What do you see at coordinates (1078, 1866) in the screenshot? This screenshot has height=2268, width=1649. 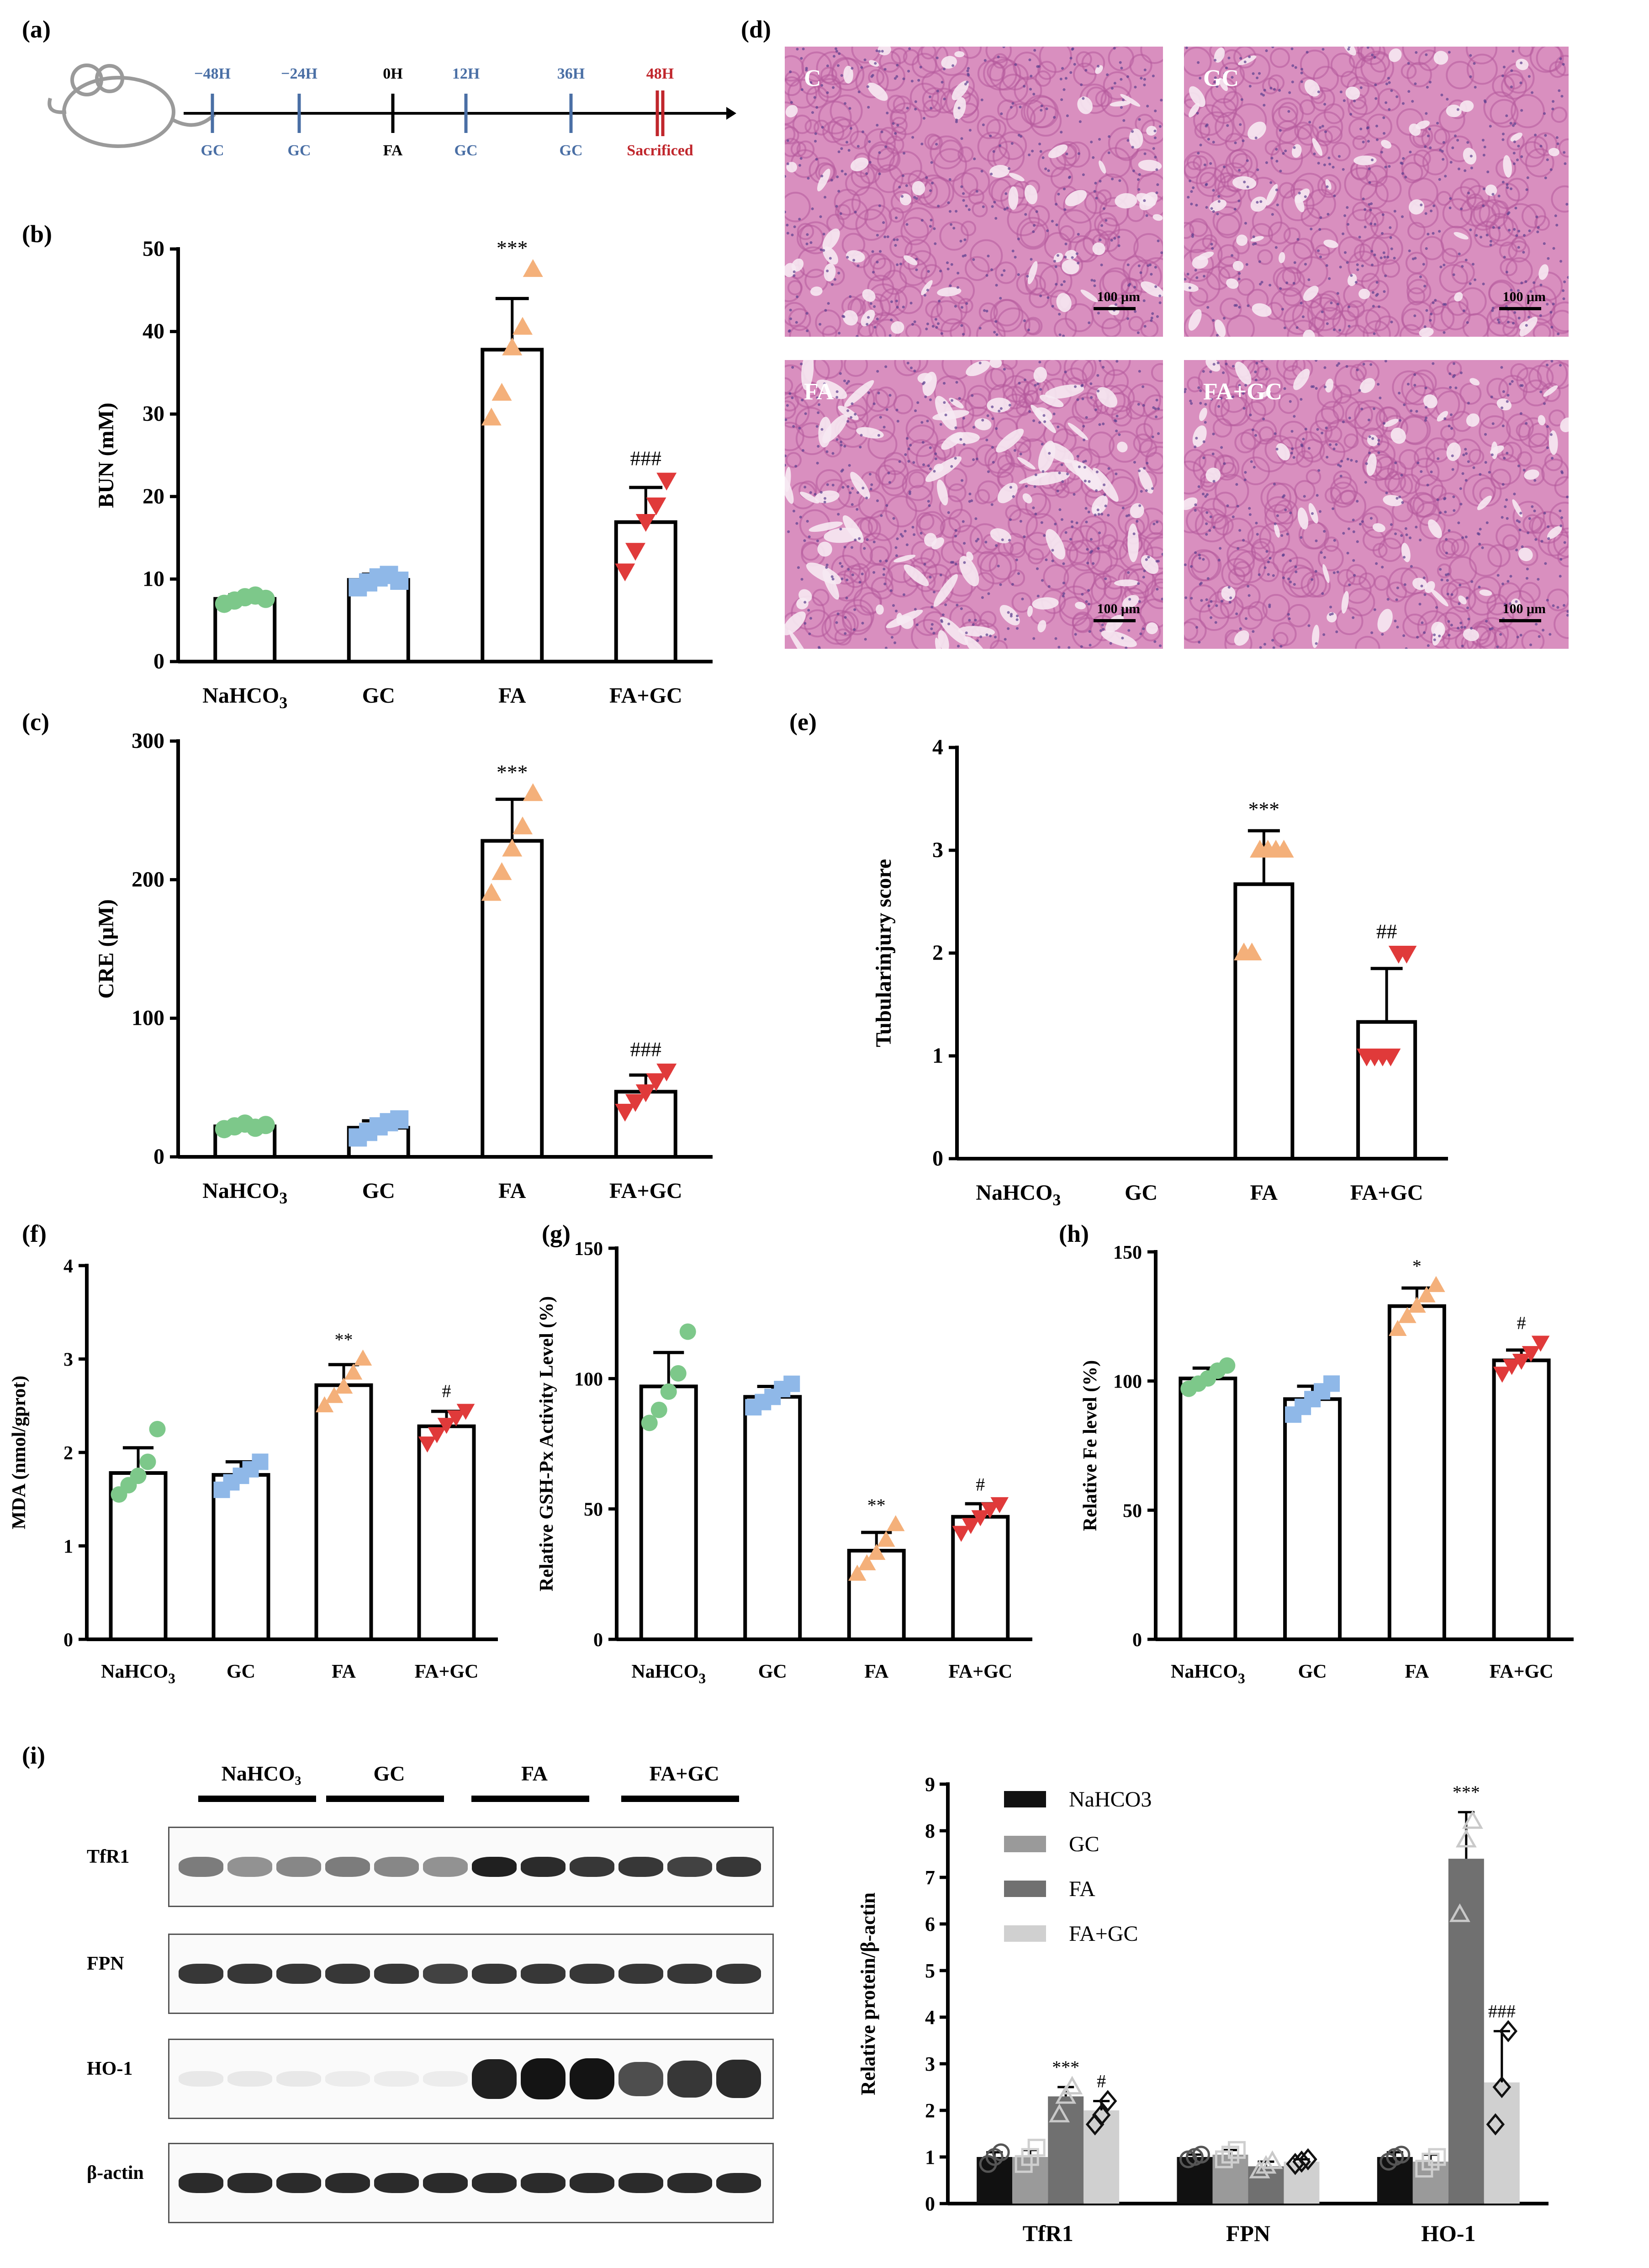 I see `legend: NaHCO3 GC FA FA+GC` at bounding box center [1078, 1866].